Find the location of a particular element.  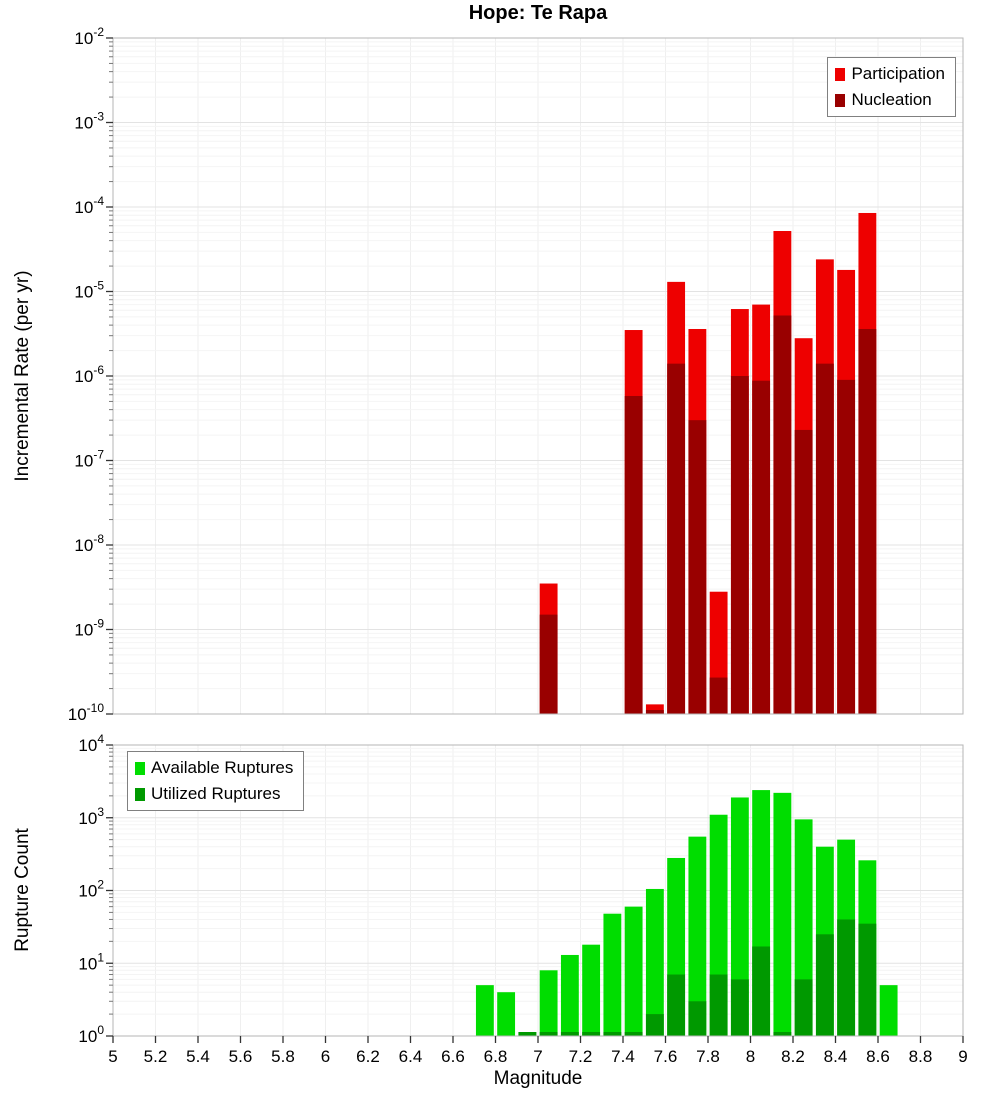

available-ruptures-swatch is located at coordinates (140, 768).